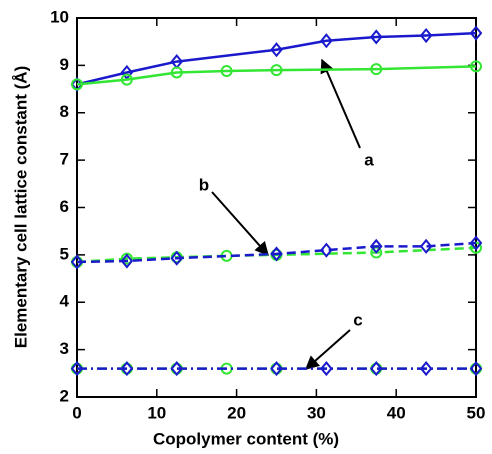 Image resolution: width=492 pixels, height=454 pixels. Describe the element at coordinates (64, 64) in the screenshot. I see `y-tick-label: 9` at that location.